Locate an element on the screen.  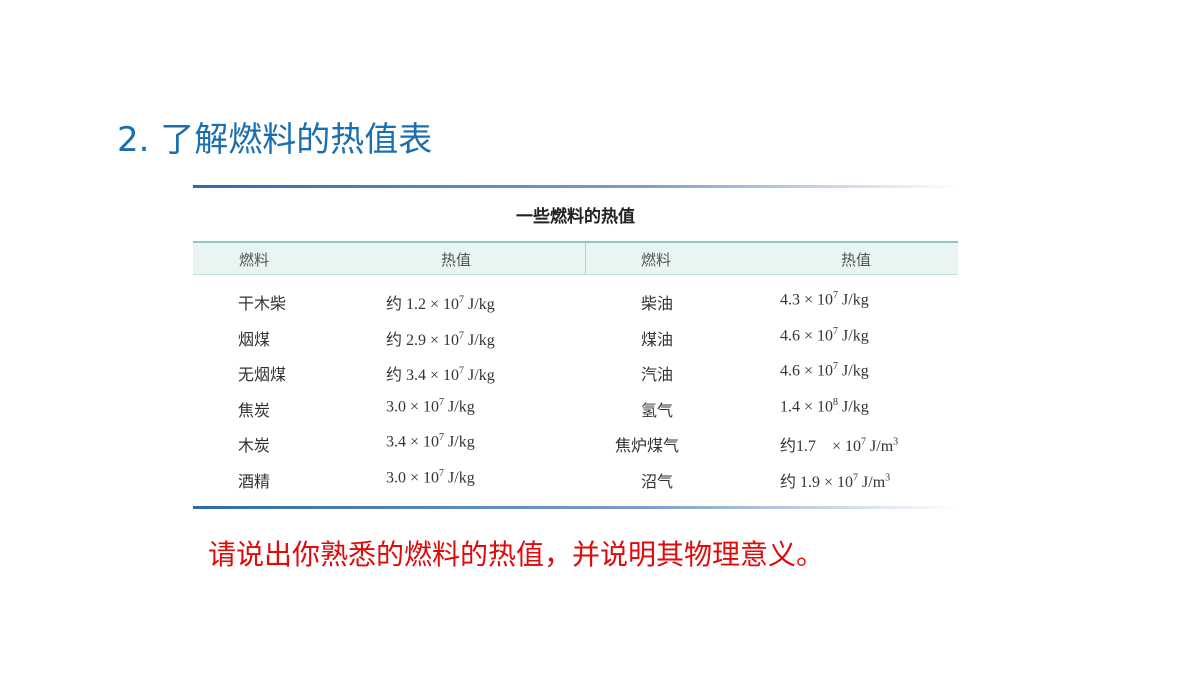
fuel-name: 酒精 is located at coordinates (254, 482).